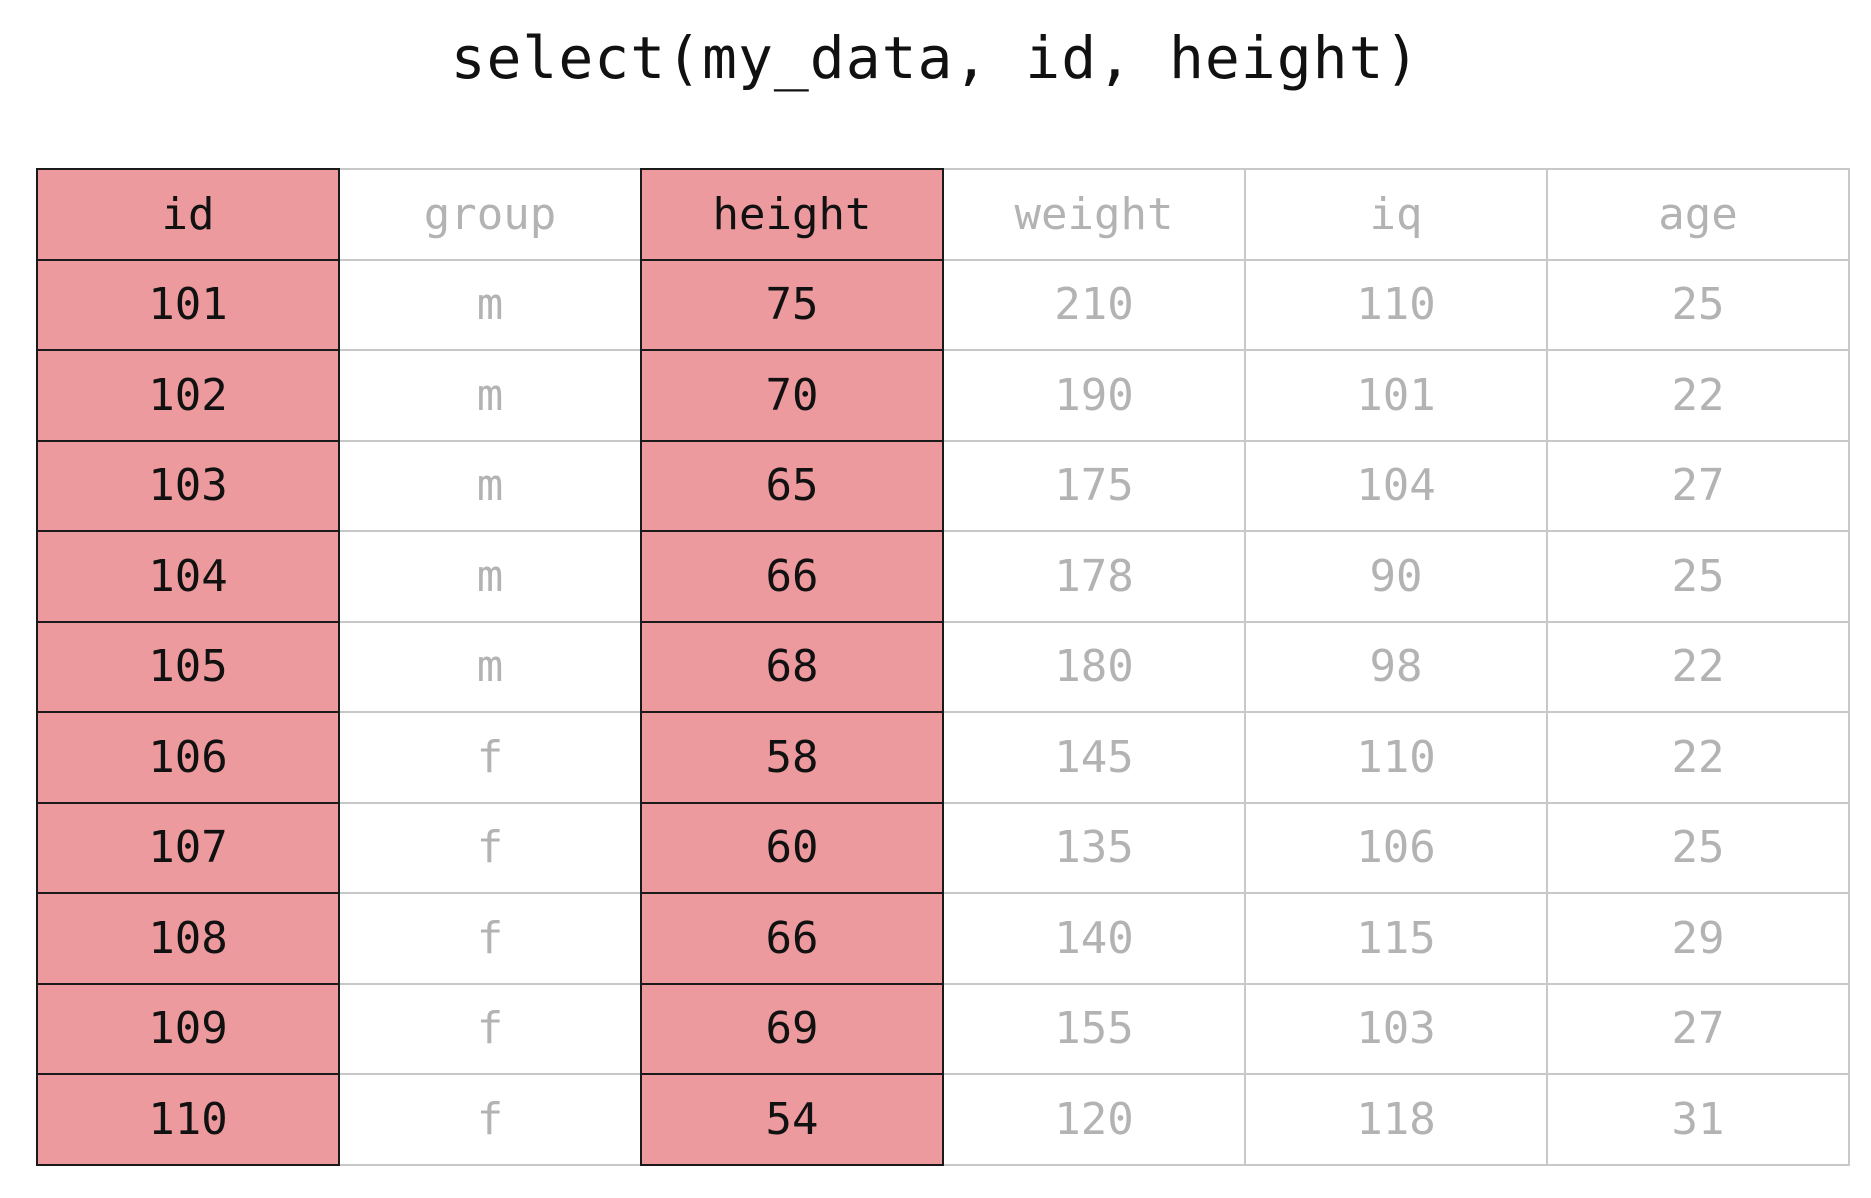  What do you see at coordinates (792, 485) in the screenshot?
I see `cell-height: 65` at bounding box center [792, 485].